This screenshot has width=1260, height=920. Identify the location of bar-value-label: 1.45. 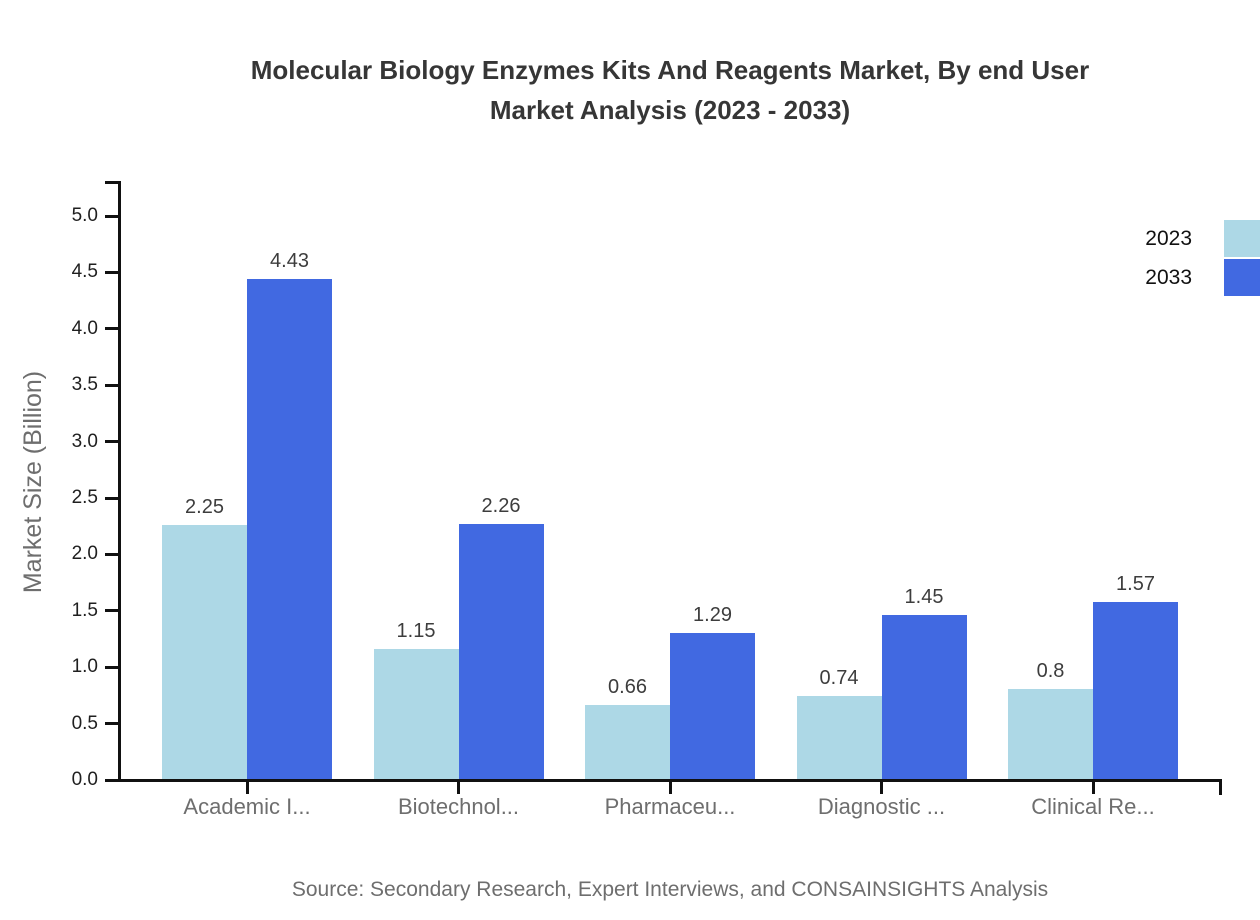
(924, 597).